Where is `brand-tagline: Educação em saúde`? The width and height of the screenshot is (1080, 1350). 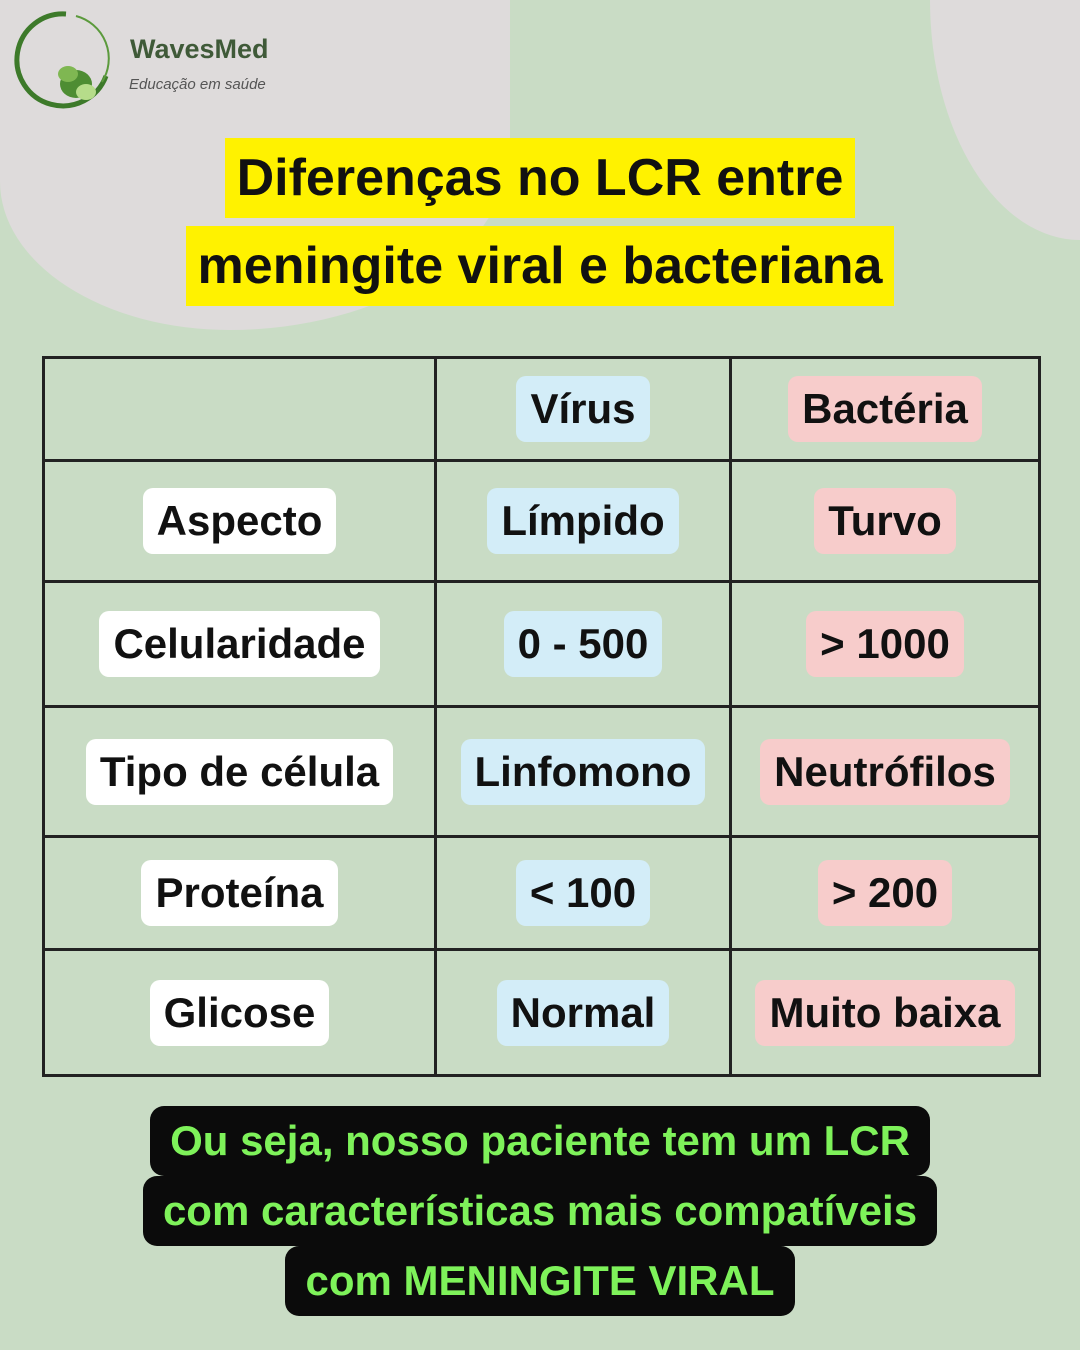 brand-tagline: Educação em saúde is located at coordinates (197, 84).